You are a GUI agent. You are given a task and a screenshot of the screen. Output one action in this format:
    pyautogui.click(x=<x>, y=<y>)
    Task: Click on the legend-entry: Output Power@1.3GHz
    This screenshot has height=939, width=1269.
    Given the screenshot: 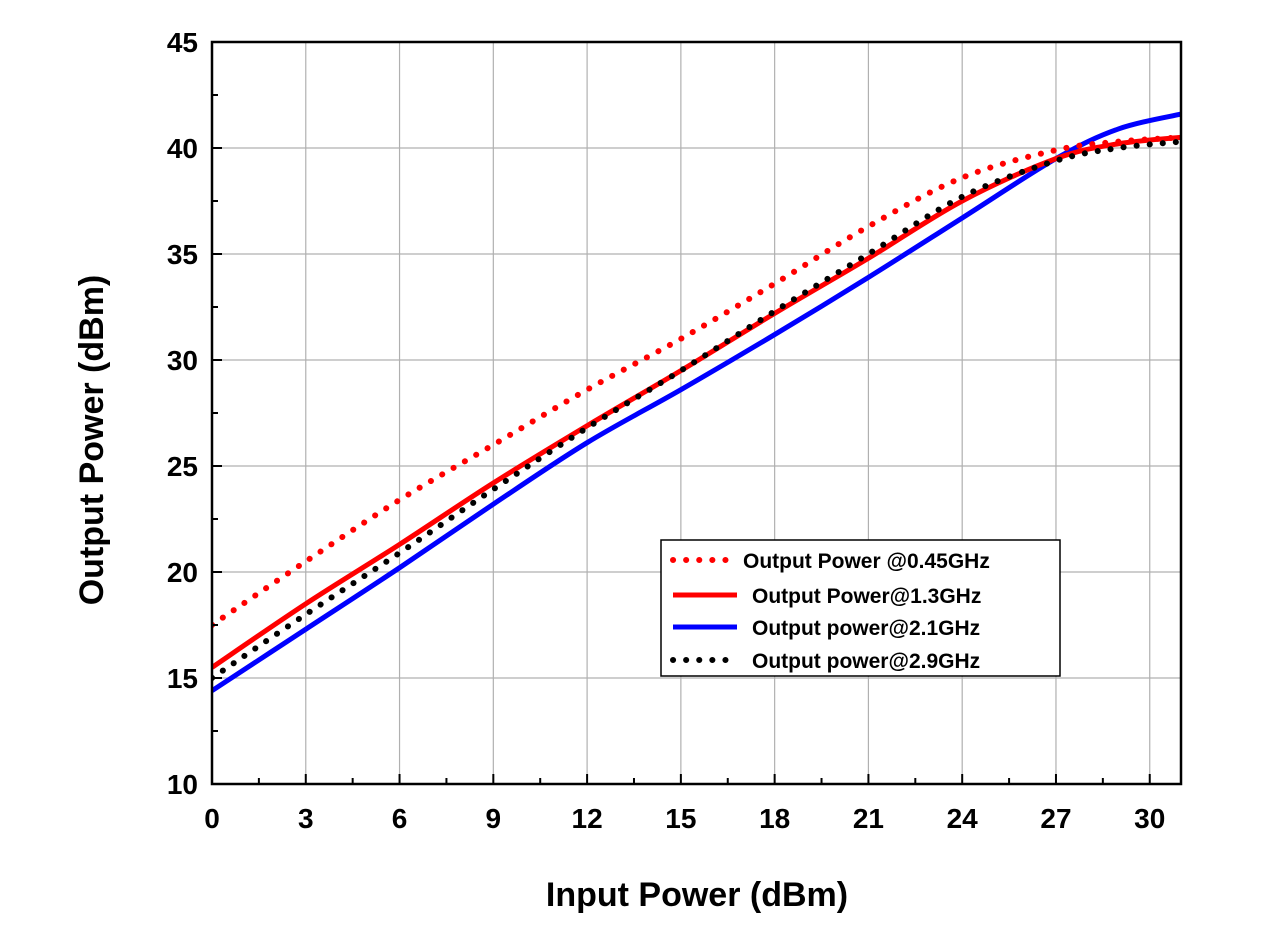 What is the action you would take?
    pyautogui.click(x=827, y=596)
    